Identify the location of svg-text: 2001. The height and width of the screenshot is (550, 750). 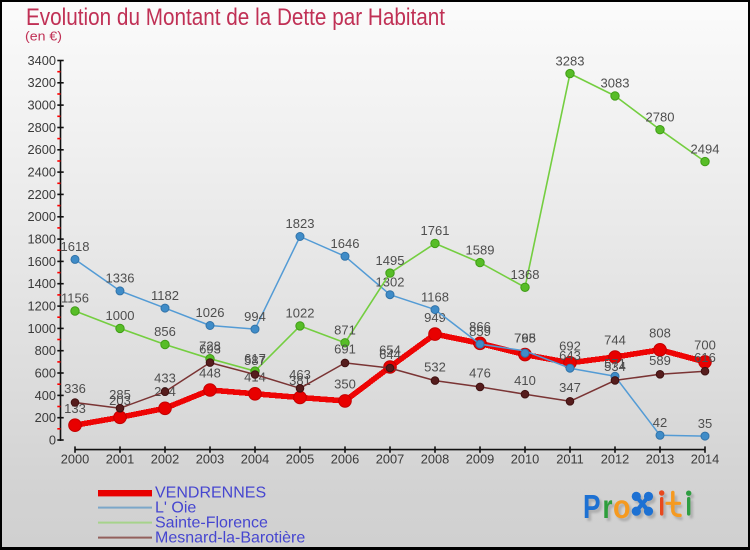
(120, 459).